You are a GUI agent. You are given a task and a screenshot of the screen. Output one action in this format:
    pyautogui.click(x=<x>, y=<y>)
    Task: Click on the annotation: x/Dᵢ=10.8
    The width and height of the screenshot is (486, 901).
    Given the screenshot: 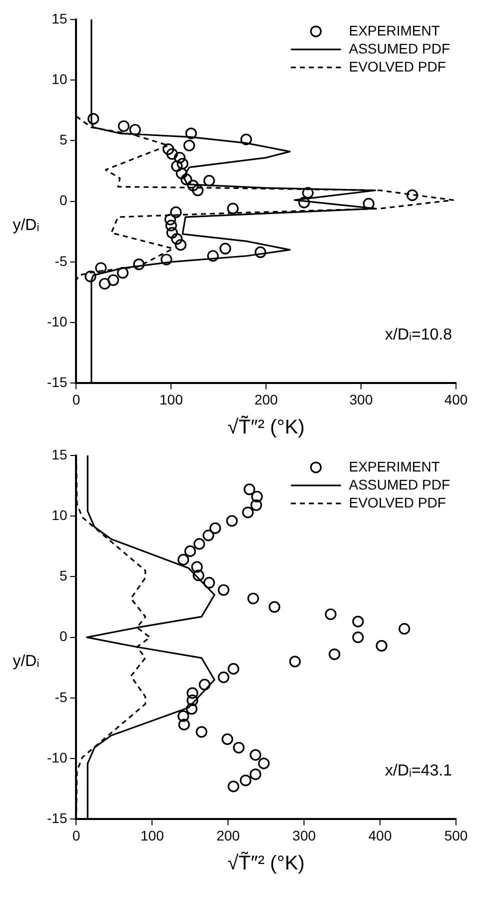 What is the action you would take?
    pyautogui.click(x=418, y=335)
    